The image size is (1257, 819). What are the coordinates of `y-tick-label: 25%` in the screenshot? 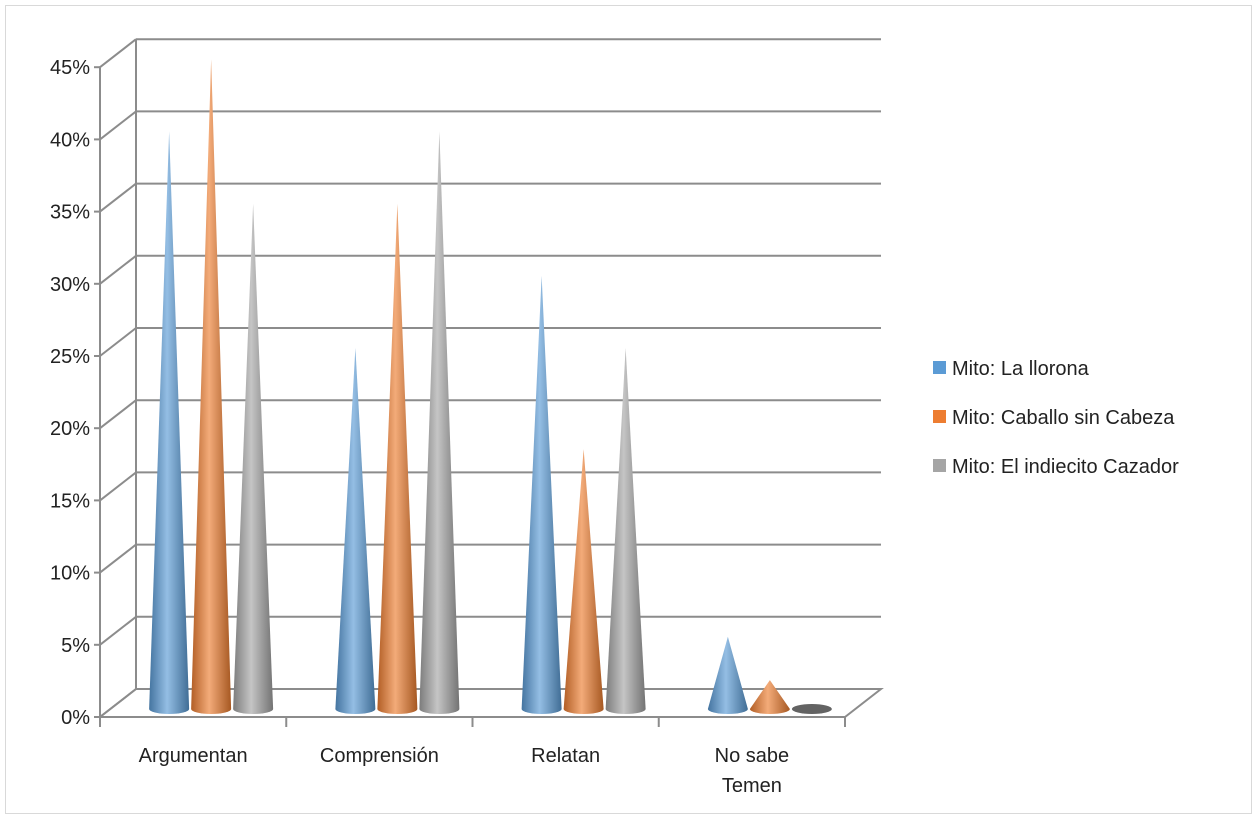 It's located at (70, 357).